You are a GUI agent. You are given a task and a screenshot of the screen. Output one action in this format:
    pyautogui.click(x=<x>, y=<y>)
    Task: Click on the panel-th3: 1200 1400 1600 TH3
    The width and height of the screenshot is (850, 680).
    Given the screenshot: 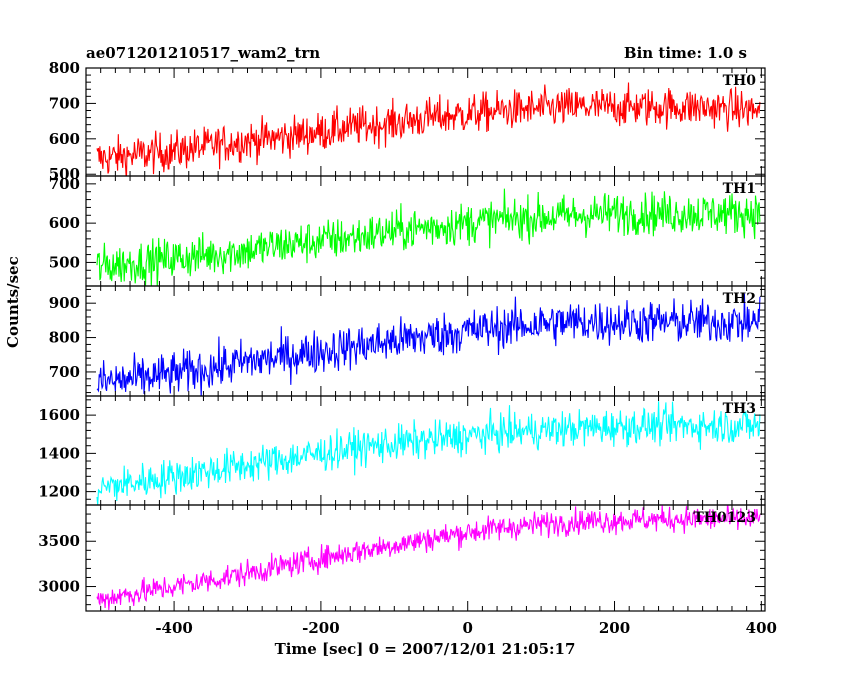 What is the action you would take?
    pyautogui.click(x=402, y=450)
    